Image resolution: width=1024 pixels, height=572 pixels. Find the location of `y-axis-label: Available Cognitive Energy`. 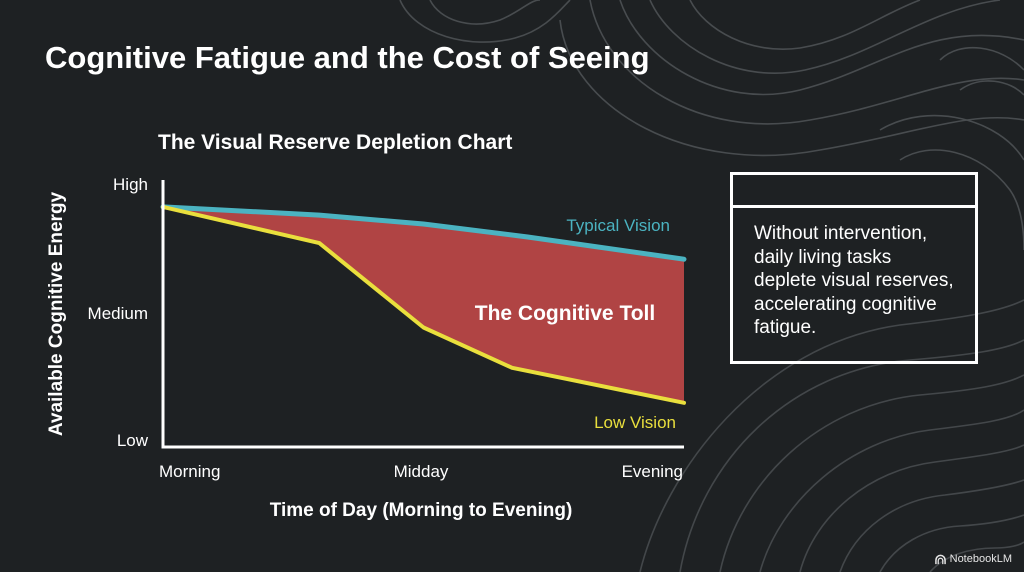

y-axis-label: Available Cognitive Energy is located at coordinates (56, 313).